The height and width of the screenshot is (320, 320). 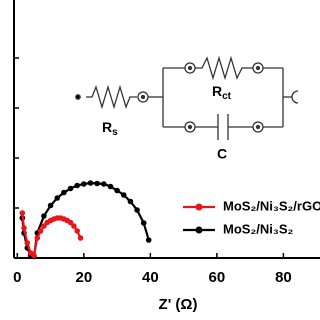 What do you see at coordinates (115, 132) in the screenshot?
I see `rs-sub: s` at bounding box center [115, 132].